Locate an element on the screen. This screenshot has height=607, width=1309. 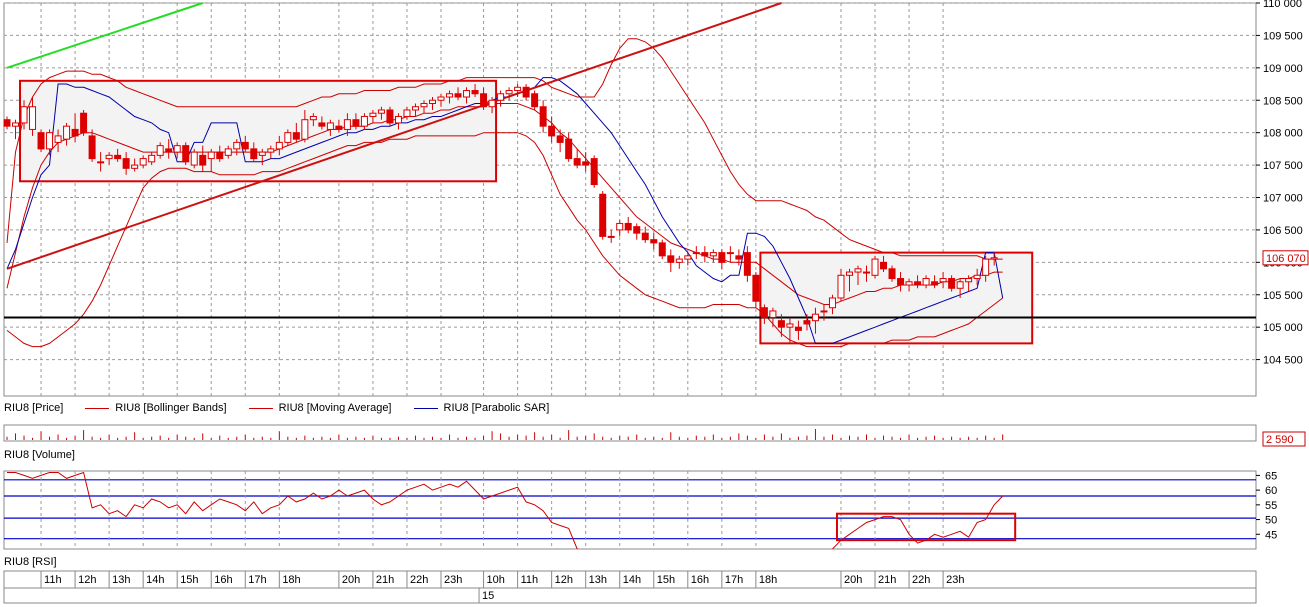
price-axis-label: 109 500 is located at coordinates (1283, 36).